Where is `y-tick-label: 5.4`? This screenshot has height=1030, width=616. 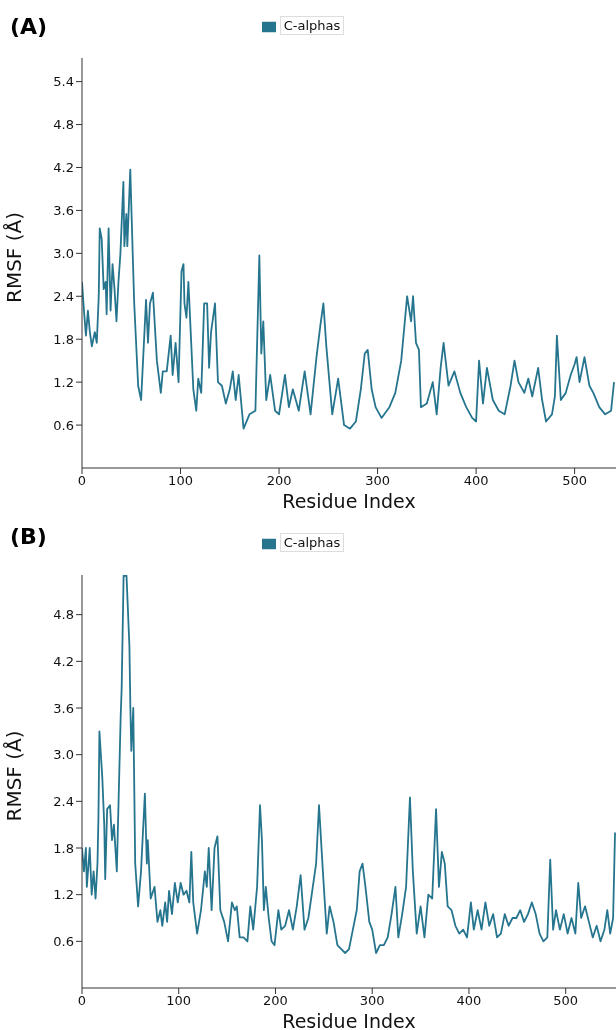 y-tick-label: 5.4 is located at coordinates (63, 82).